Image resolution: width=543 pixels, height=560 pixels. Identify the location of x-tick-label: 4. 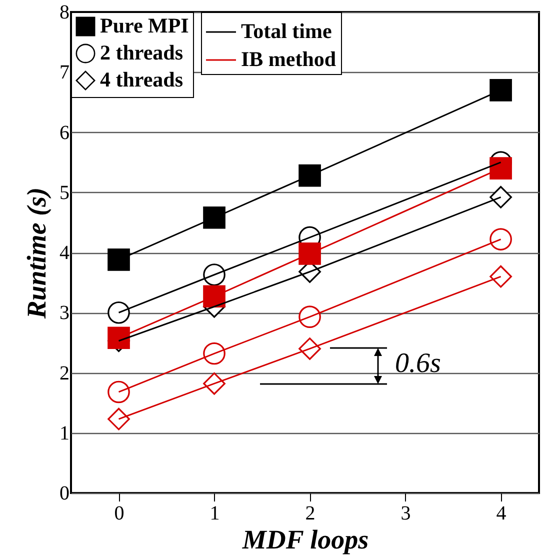
(501, 513).